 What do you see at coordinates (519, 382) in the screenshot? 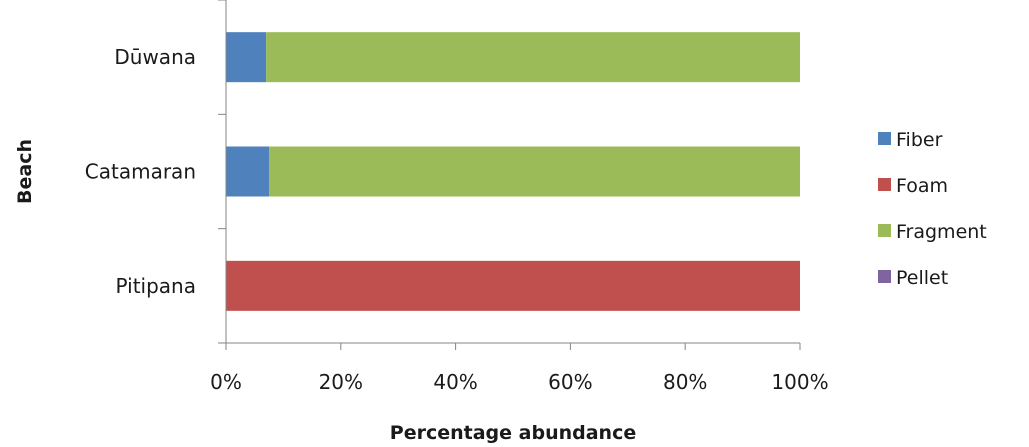
I see `x-tick-labels: 0% 20% 40% 60% 80% 100%` at bounding box center [519, 382].